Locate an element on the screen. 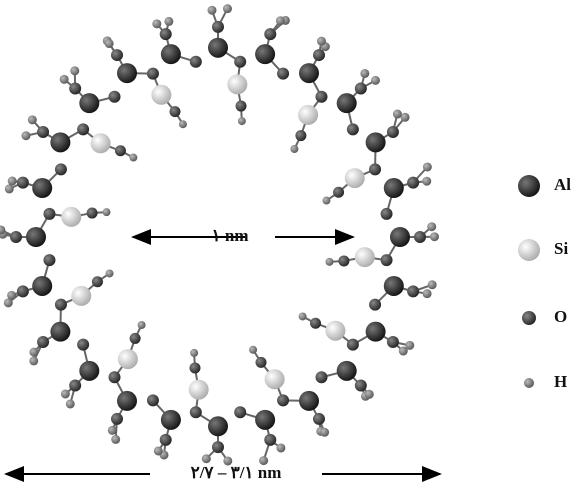  legend-label: H is located at coordinates (560, 381).